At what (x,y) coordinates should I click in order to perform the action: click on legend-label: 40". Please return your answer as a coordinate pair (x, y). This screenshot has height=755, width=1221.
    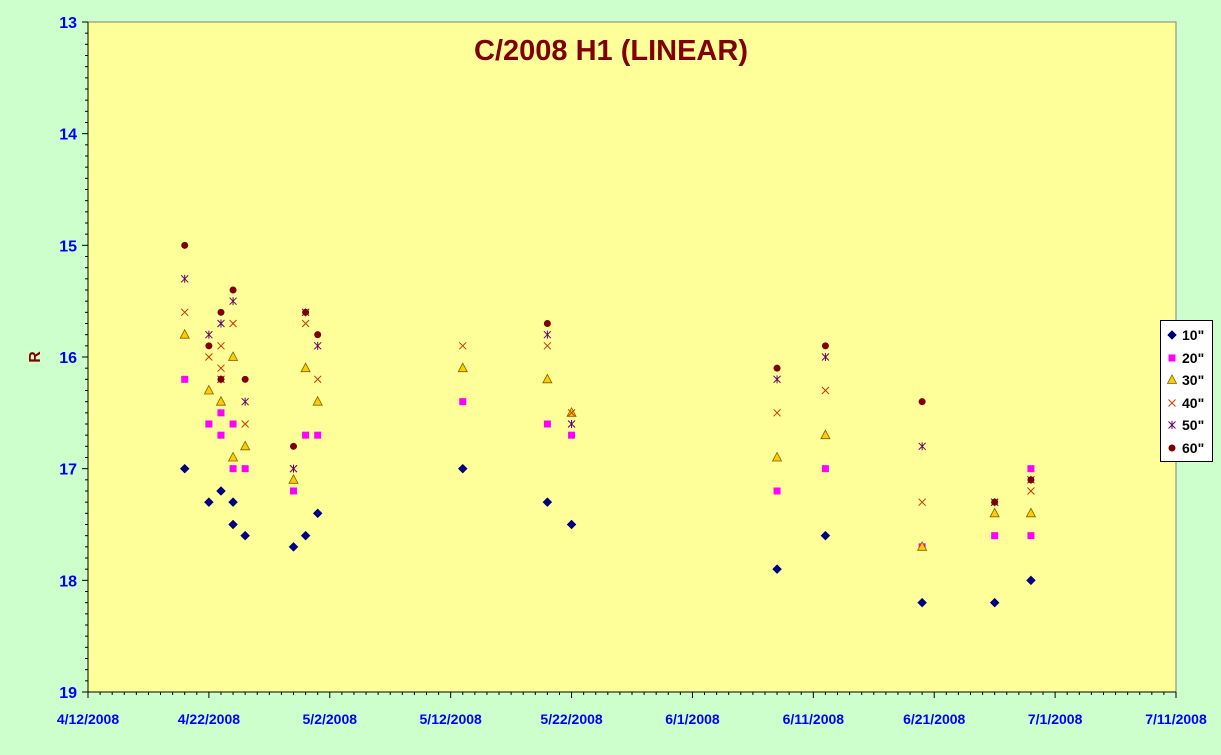
    Looking at the image, I should click on (1193, 402).